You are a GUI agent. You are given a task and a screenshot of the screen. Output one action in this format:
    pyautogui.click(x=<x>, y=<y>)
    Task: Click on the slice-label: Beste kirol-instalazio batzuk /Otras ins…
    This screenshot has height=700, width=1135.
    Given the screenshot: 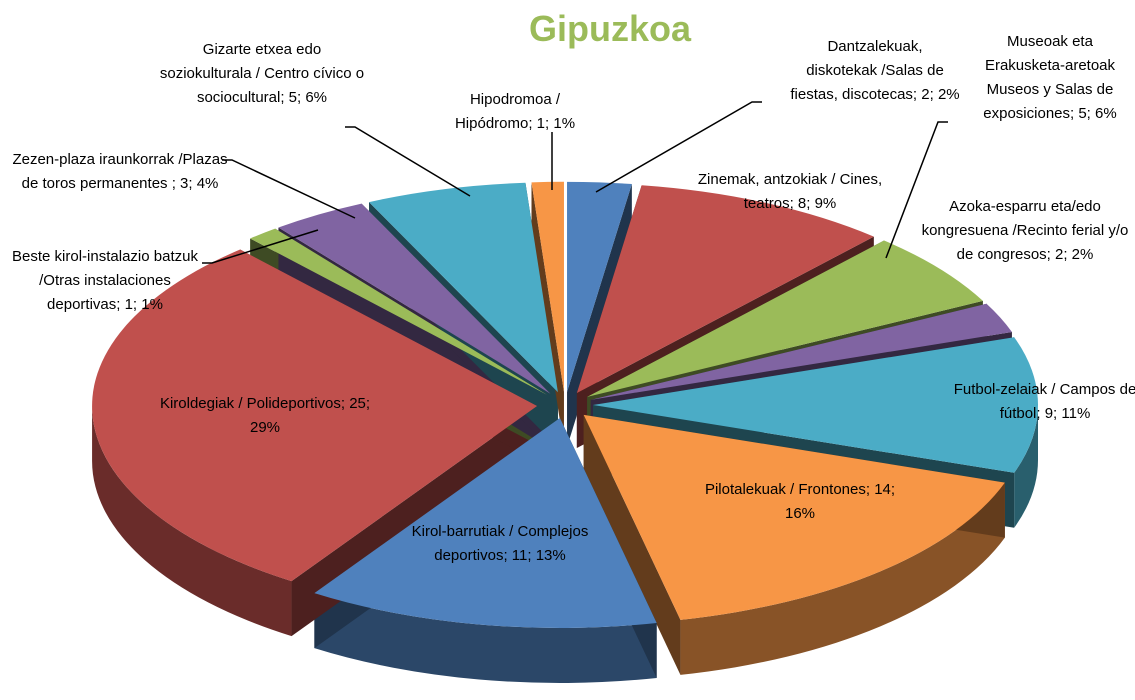 What is the action you would take?
    pyautogui.click(x=105, y=280)
    